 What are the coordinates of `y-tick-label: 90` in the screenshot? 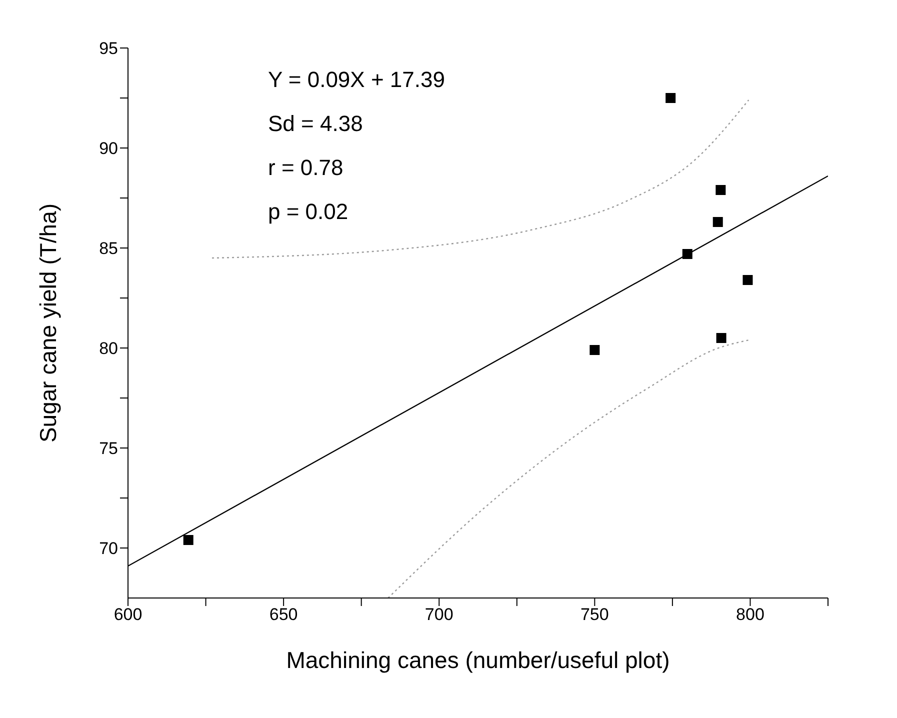 It's located at (108, 148).